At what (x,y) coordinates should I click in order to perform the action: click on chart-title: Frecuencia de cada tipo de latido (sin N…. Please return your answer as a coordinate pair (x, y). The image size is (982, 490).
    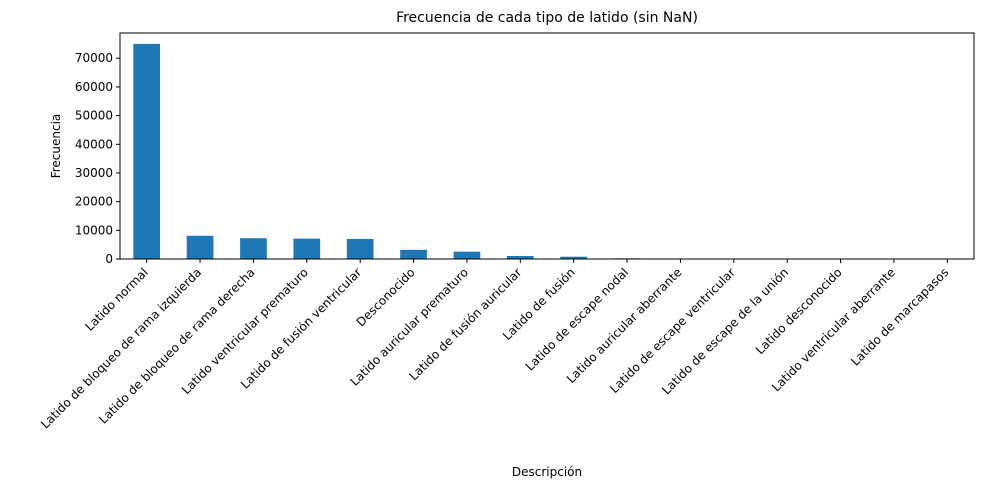
    Looking at the image, I should click on (547, 18).